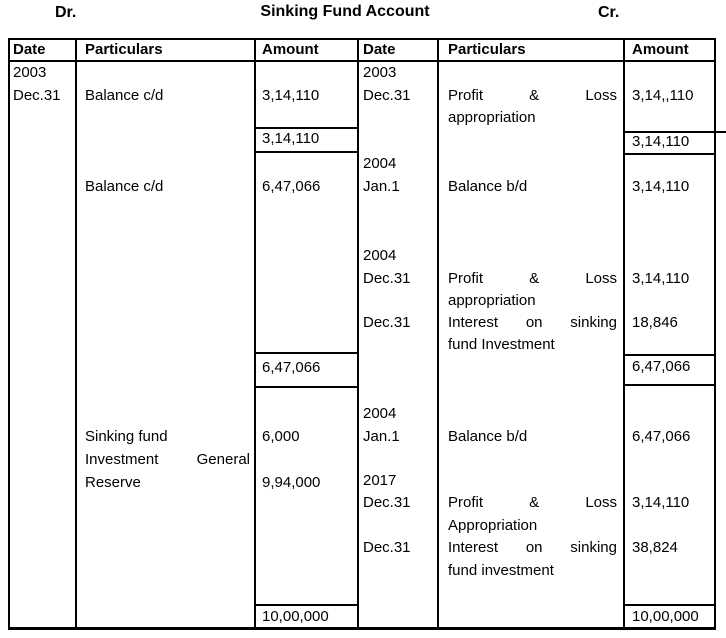 This screenshot has width=726, height=638. What do you see at coordinates (281, 436) in the screenshot?
I see `debit-row3-amount1: 6,000` at bounding box center [281, 436].